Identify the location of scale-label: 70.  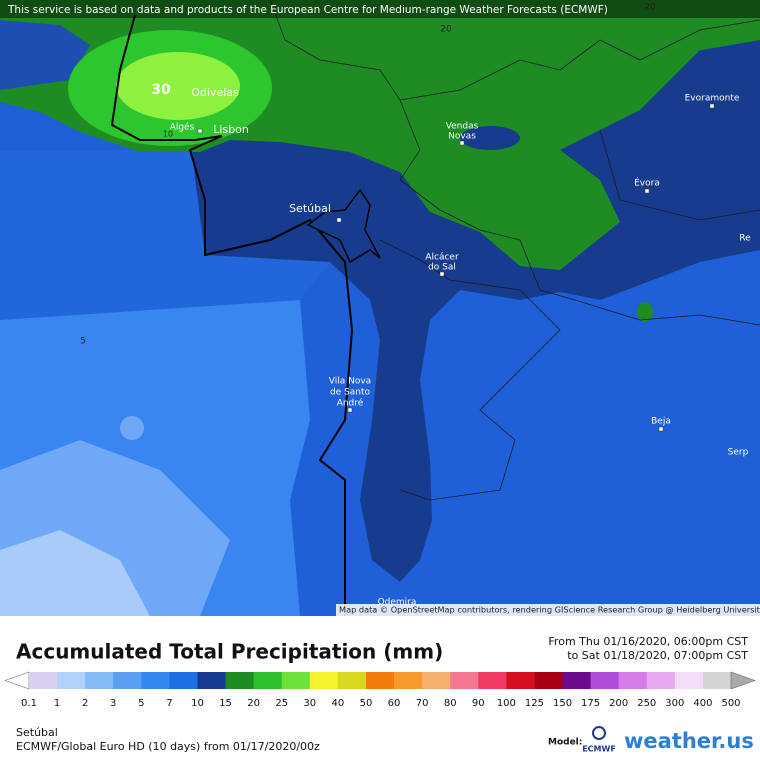
(422, 703).